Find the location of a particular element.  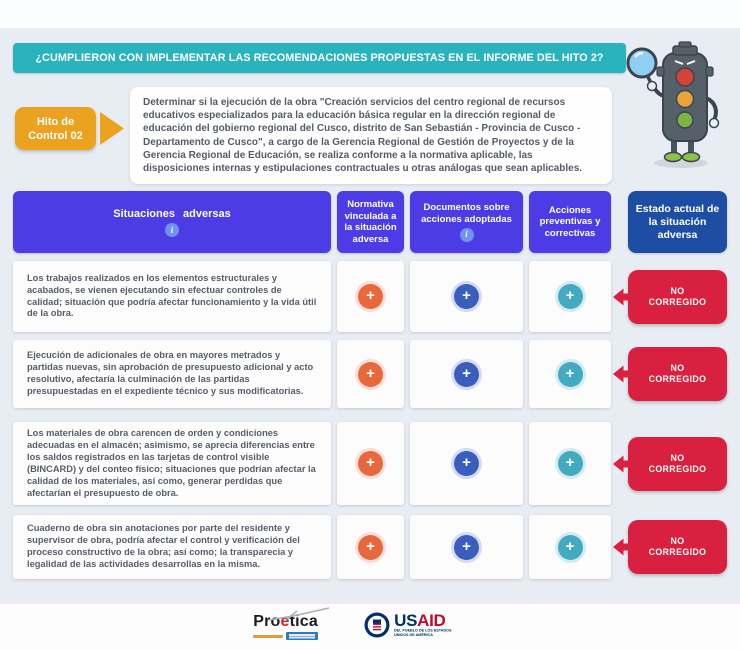

header-label: Documentos sobre acciones adoptadas is located at coordinates (466, 213).